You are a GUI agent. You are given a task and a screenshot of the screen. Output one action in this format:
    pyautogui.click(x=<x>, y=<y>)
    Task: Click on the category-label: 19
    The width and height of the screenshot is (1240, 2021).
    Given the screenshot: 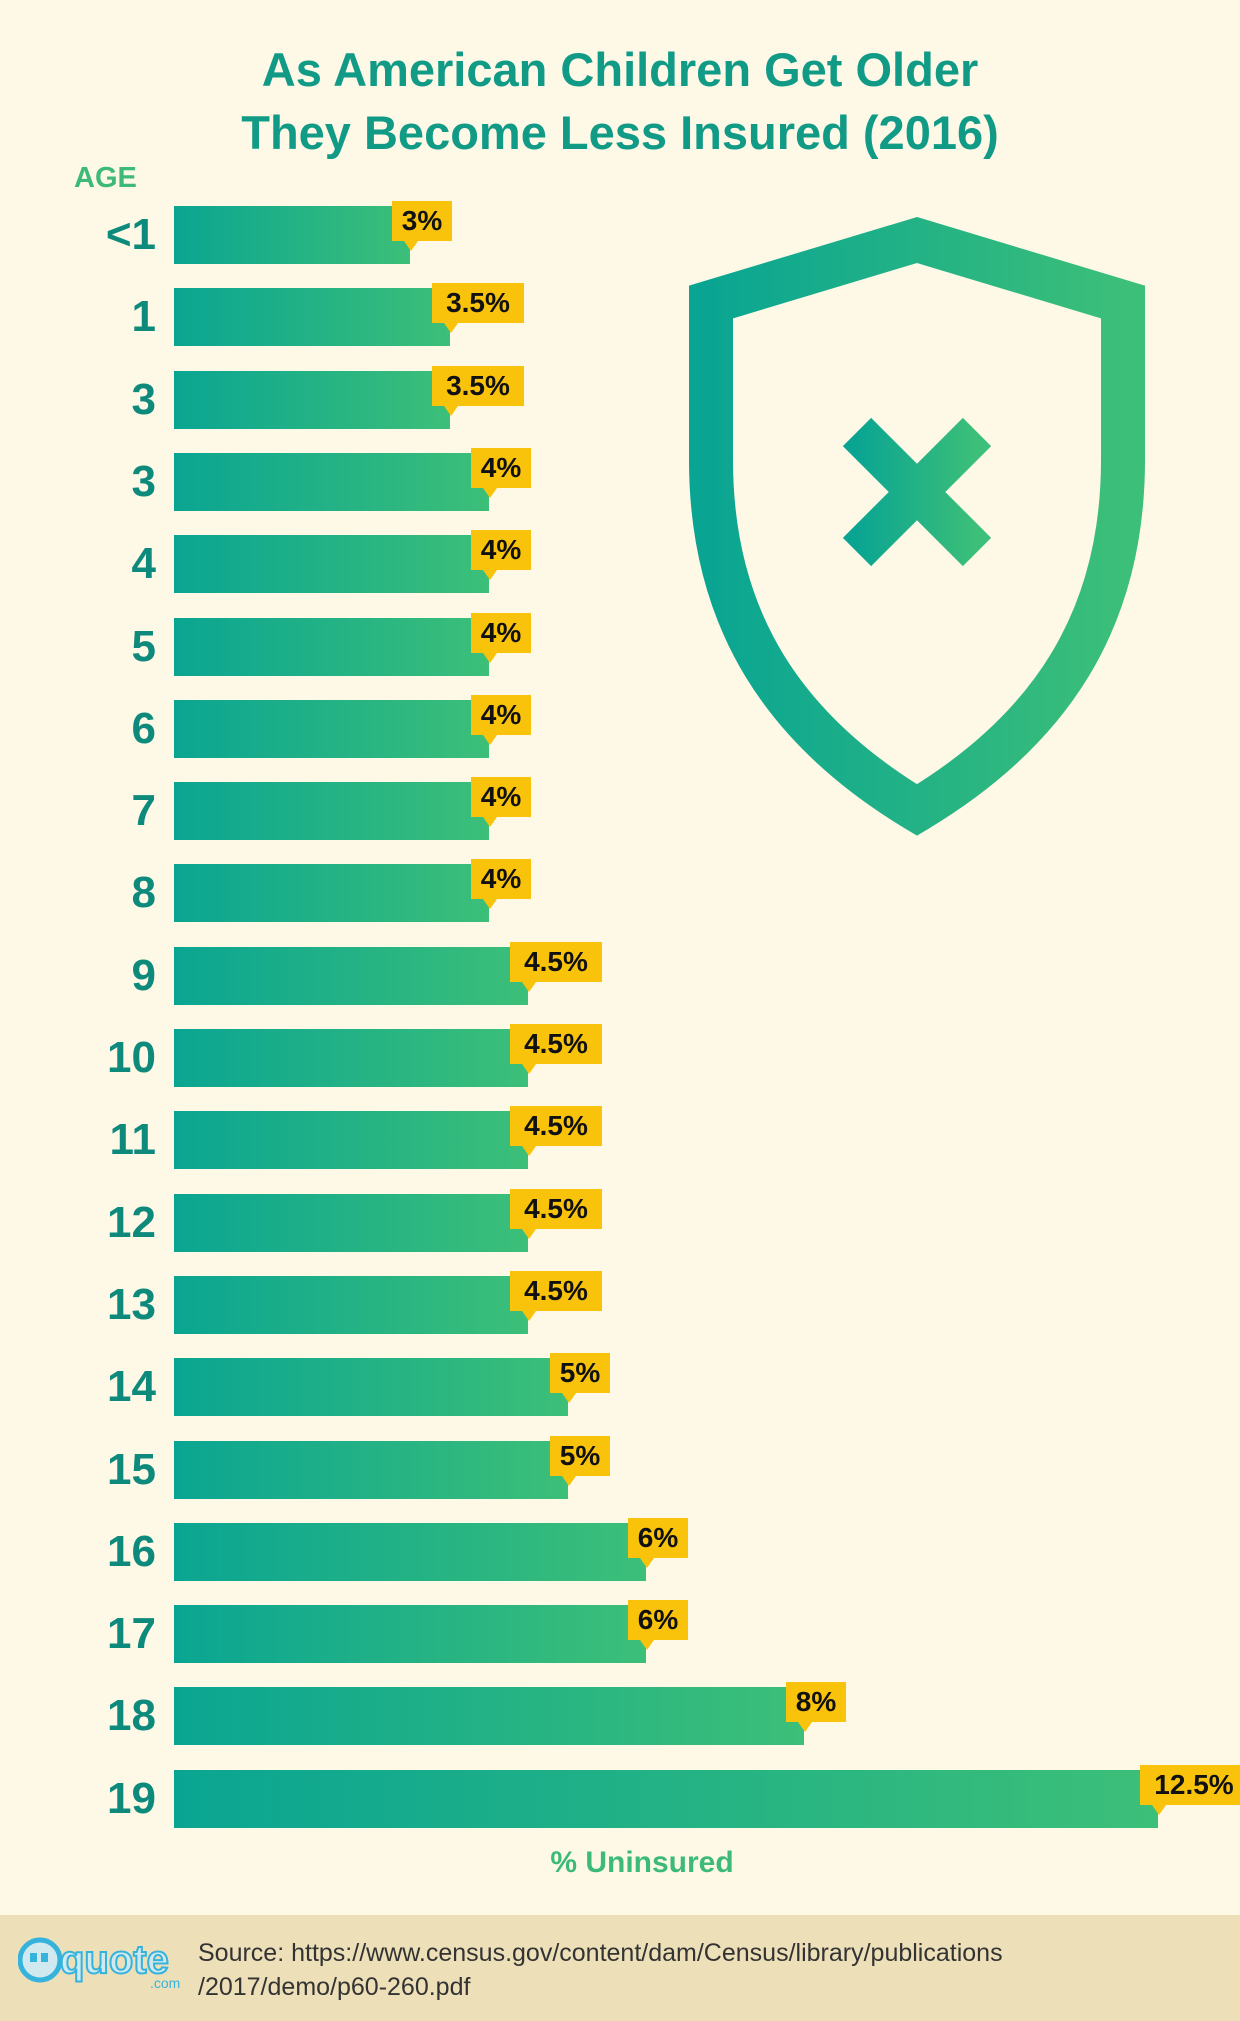 What is the action you would take?
    pyautogui.click(x=131, y=1798)
    